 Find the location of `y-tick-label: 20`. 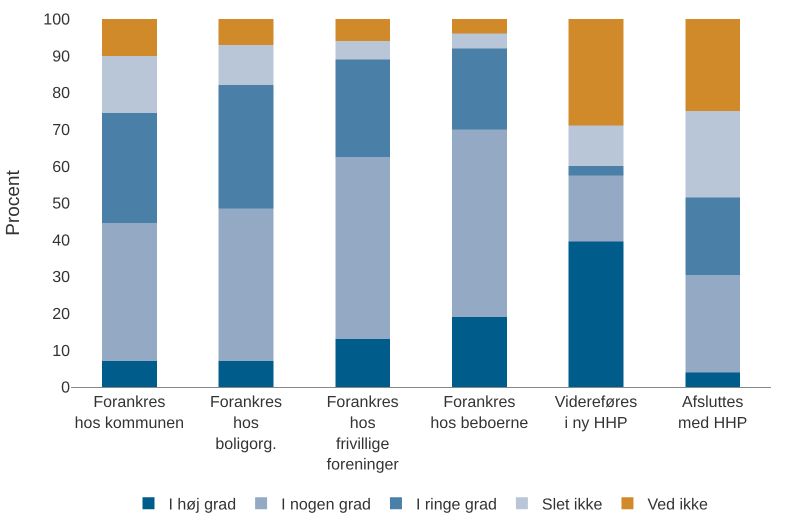

y-tick-label: 20 is located at coordinates (61, 314).